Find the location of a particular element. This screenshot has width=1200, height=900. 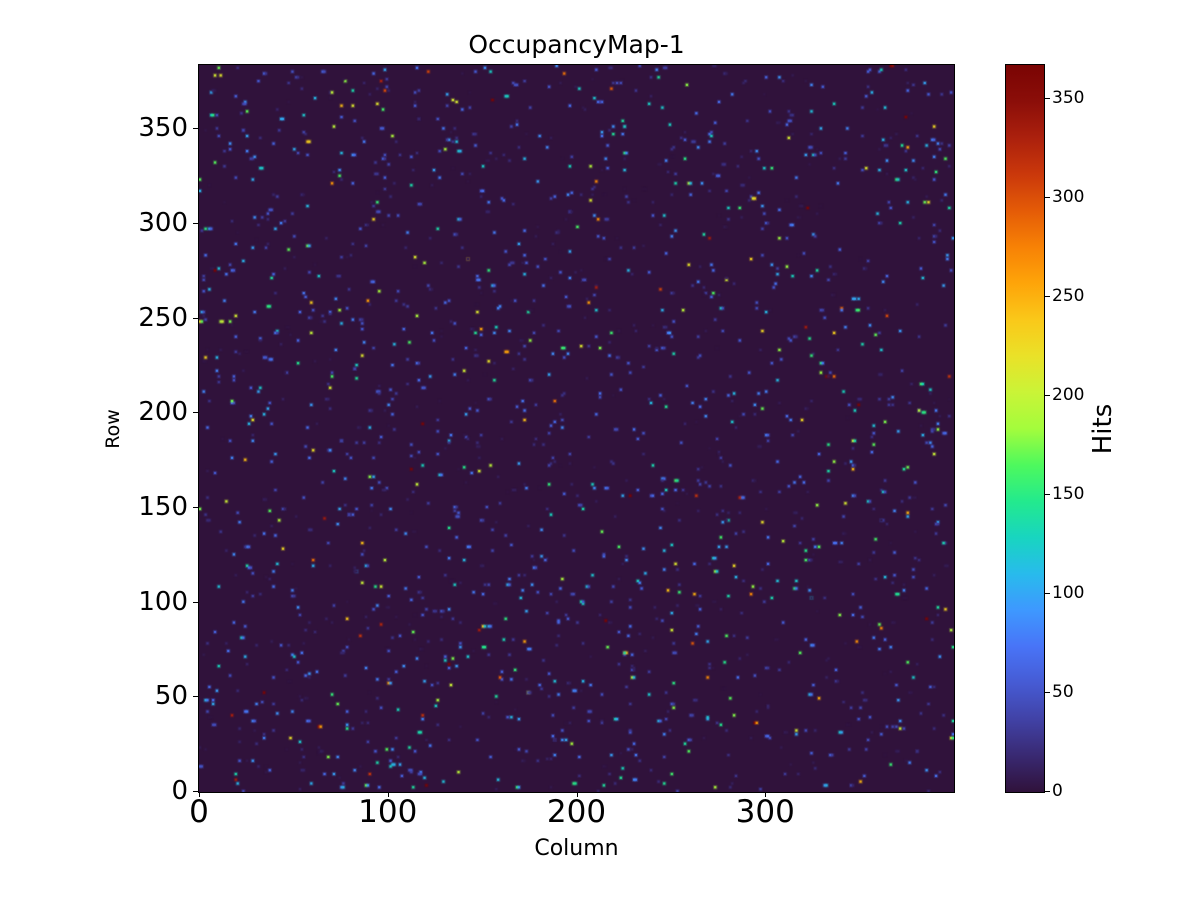

y-tick-label: 300 is located at coordinates (163, 223).